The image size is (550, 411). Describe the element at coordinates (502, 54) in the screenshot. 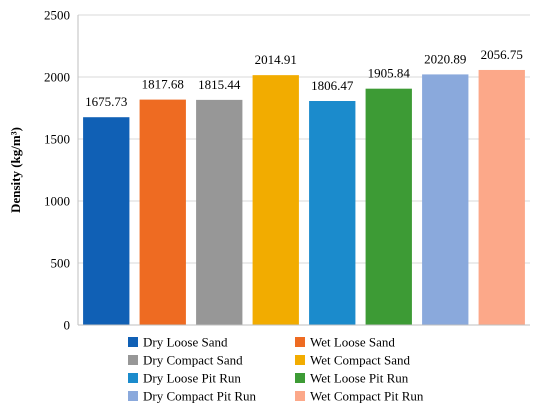

I see `data-label: 2056.75` at that location.